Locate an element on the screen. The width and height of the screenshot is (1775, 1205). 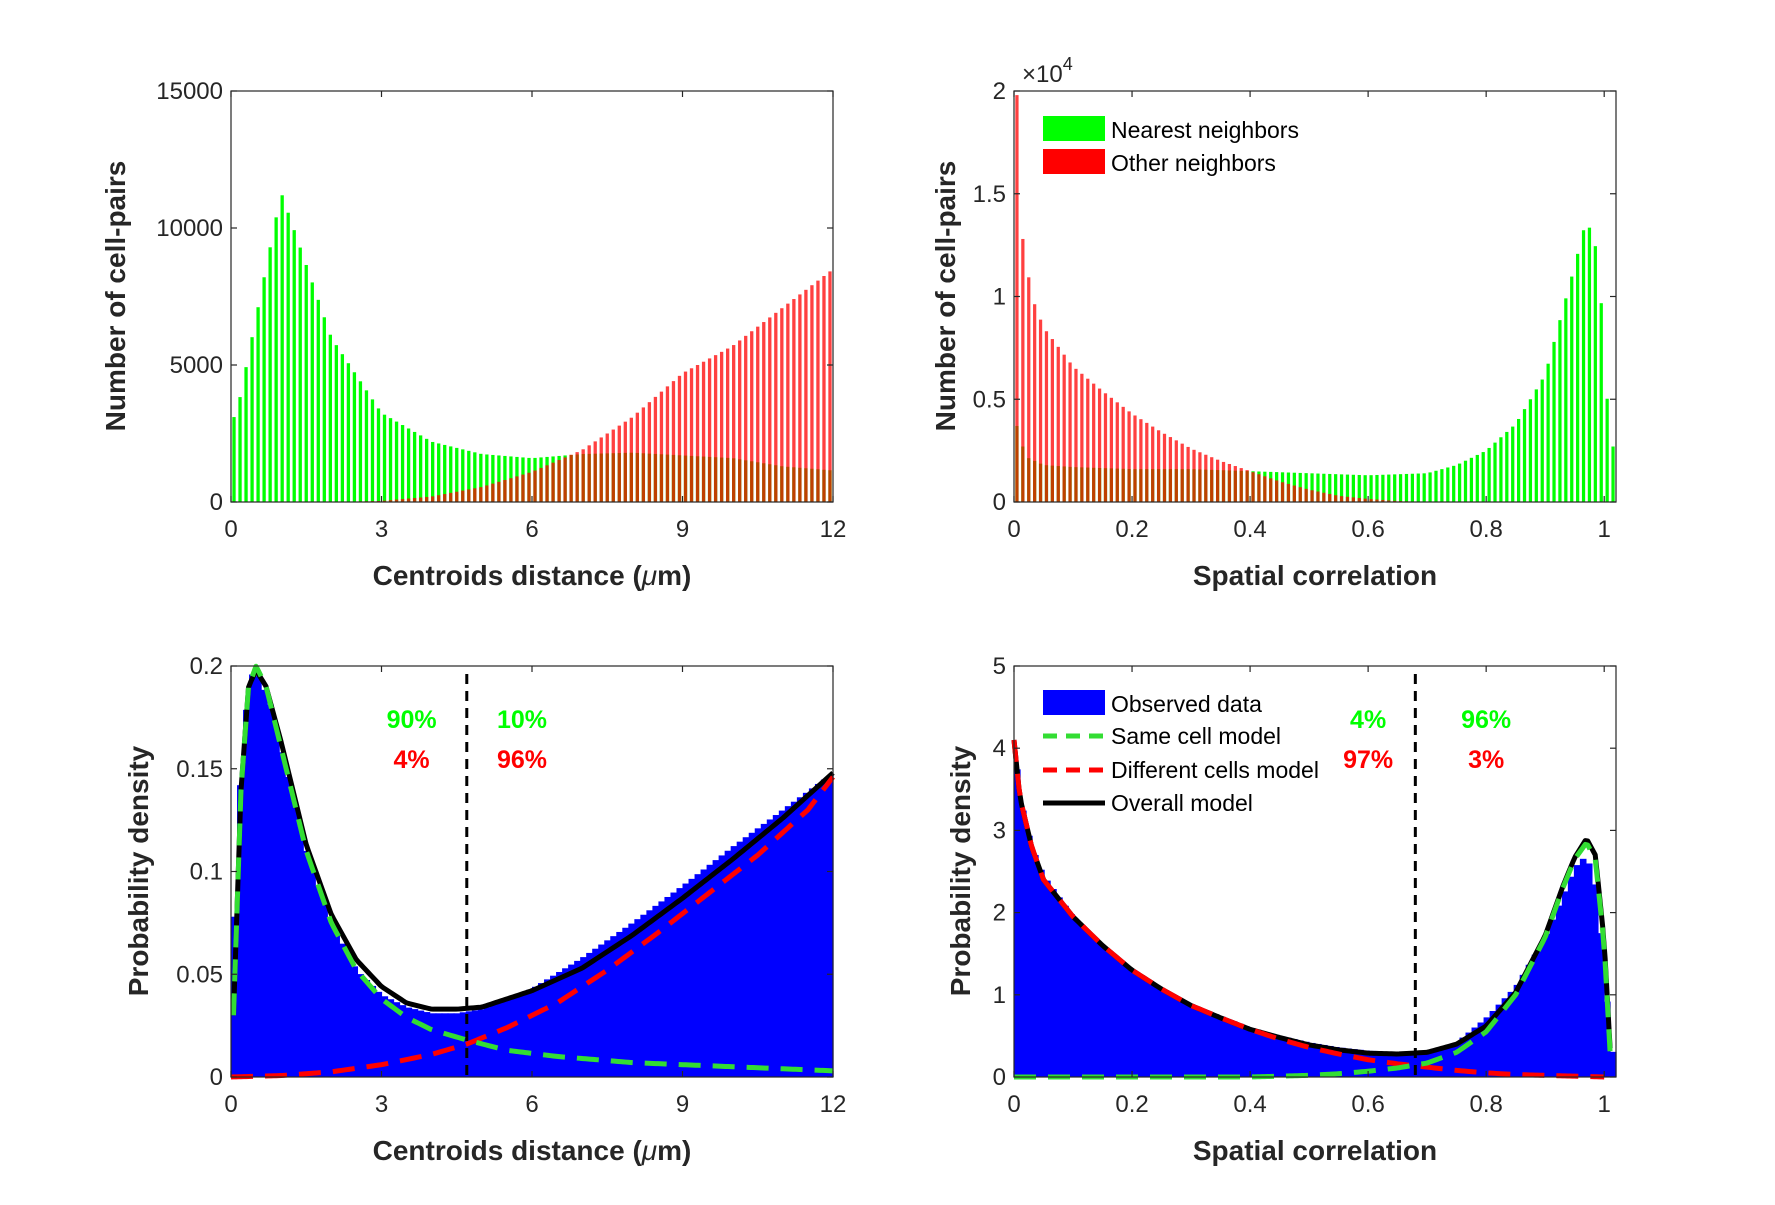
x-tick-label: 1 is located at coordinates (1604, 529).